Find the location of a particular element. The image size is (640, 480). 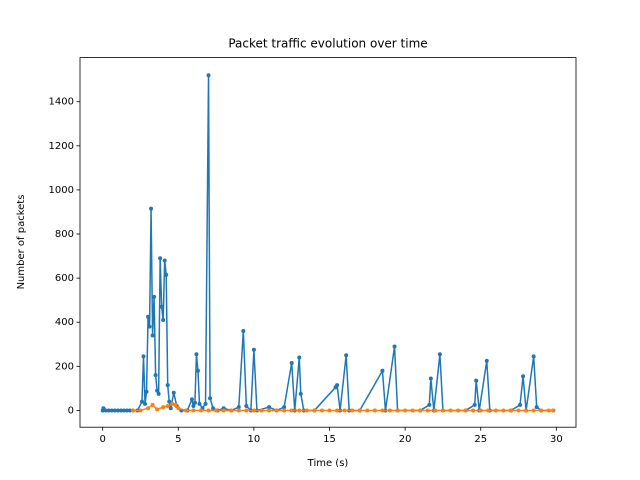

x-tick-label: 5 is located at coordinates (178, 439).